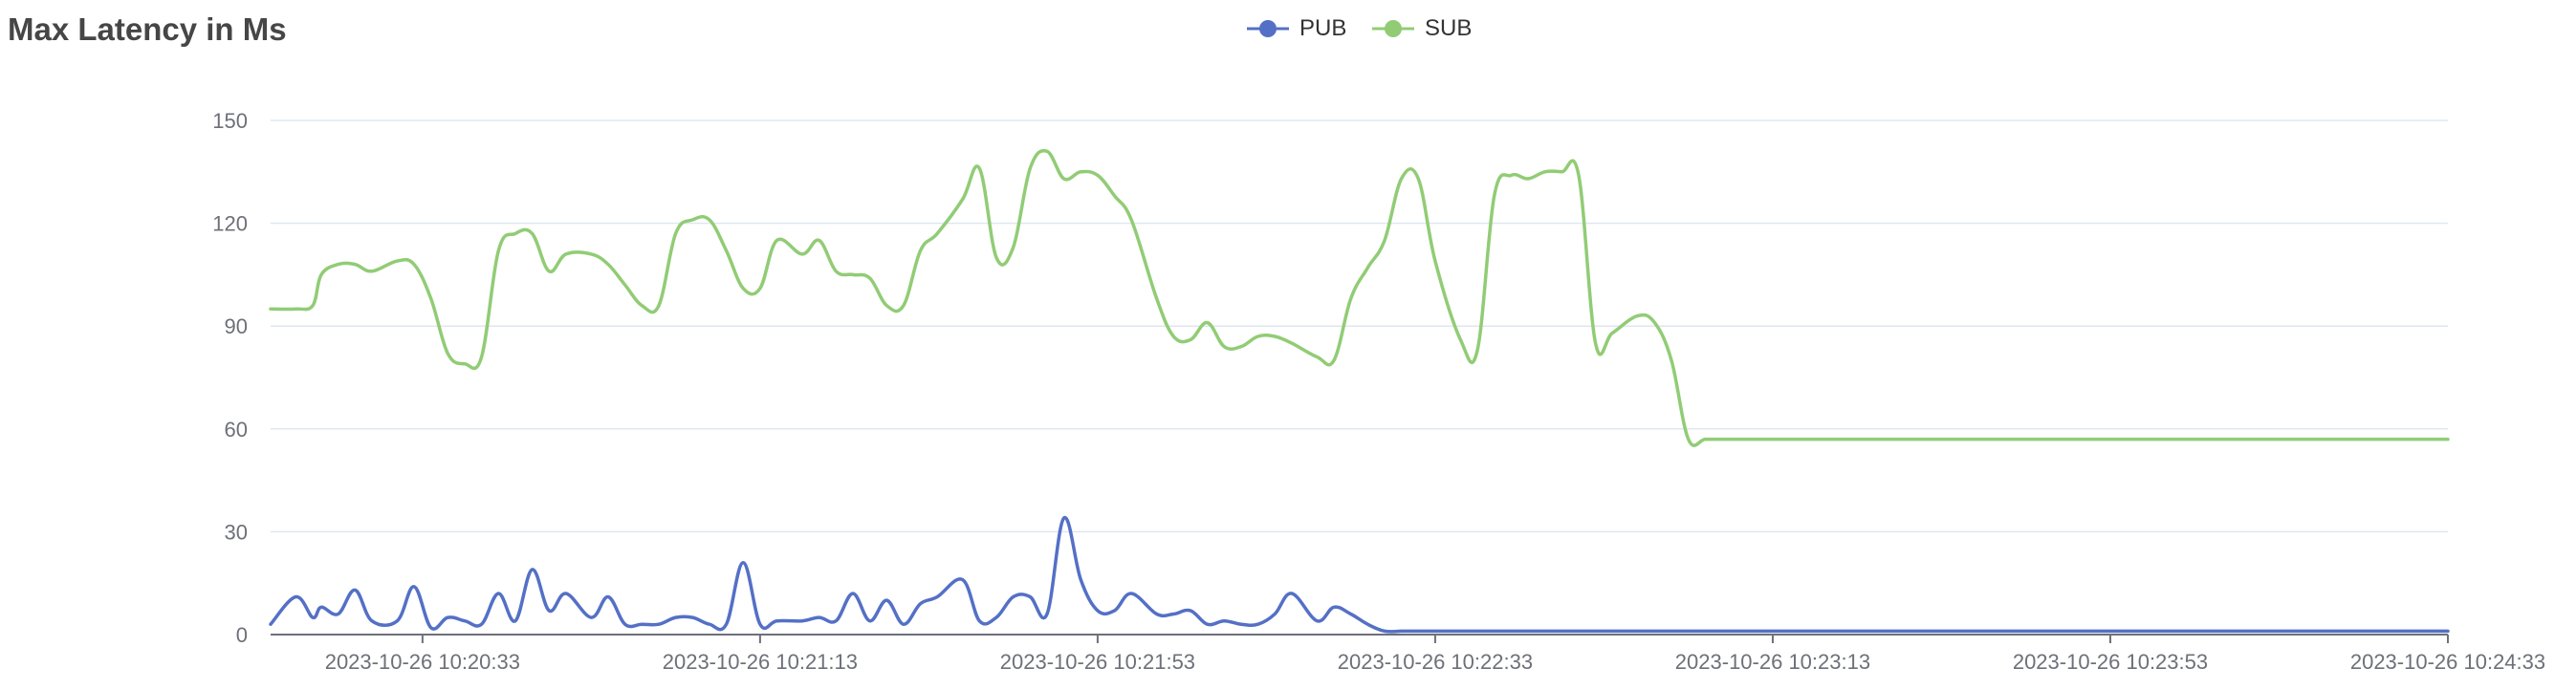 The height and width of the screenshot is (690, 2576). Describe the element at coordinates (1097, 662) in the screenshot. I see `x-tick-label-2: 2023-10-26 10:21:53` at that location.